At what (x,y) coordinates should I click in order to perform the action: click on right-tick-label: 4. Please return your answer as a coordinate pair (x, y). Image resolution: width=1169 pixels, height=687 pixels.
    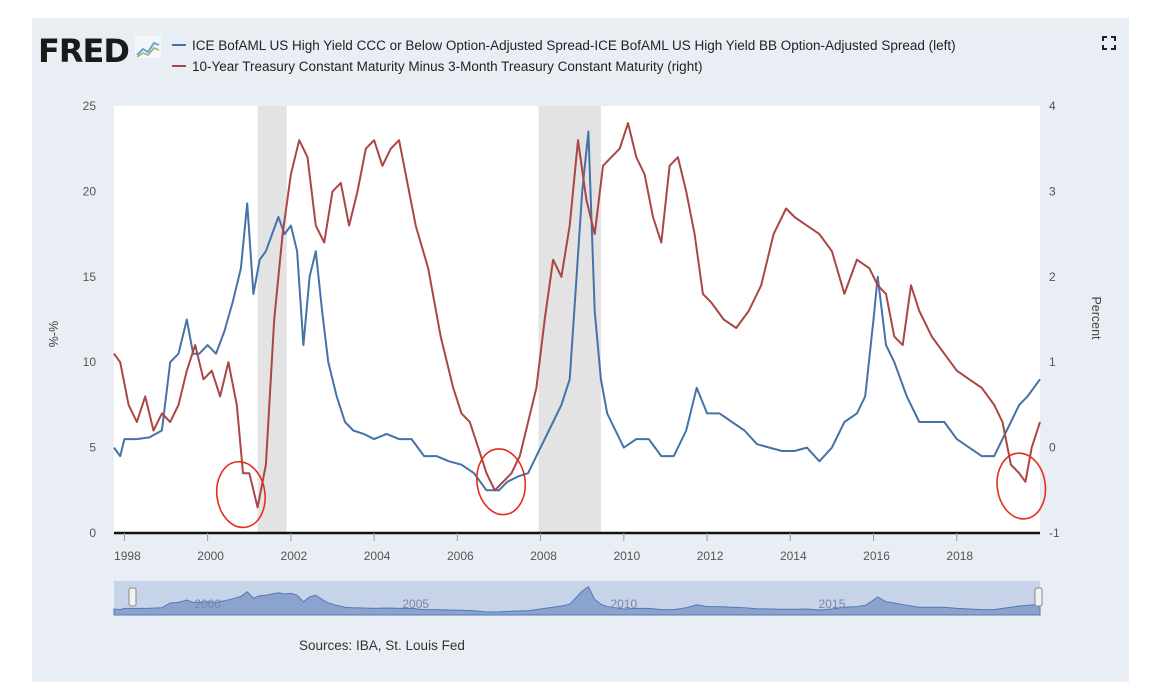
    Looking at the image, I should click on (1052, 106).